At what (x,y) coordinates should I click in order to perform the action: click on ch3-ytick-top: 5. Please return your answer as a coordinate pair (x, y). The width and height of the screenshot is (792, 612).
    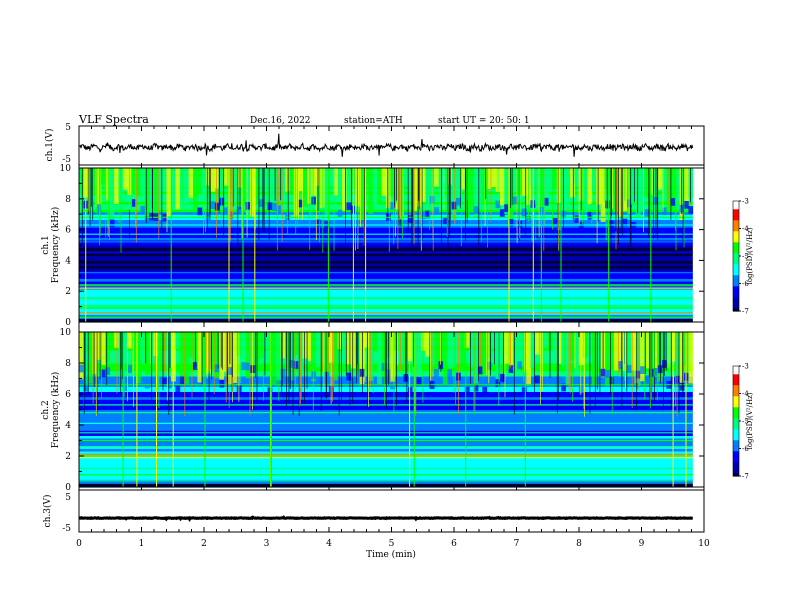
    Looking at the image, I should click on (68, 498).